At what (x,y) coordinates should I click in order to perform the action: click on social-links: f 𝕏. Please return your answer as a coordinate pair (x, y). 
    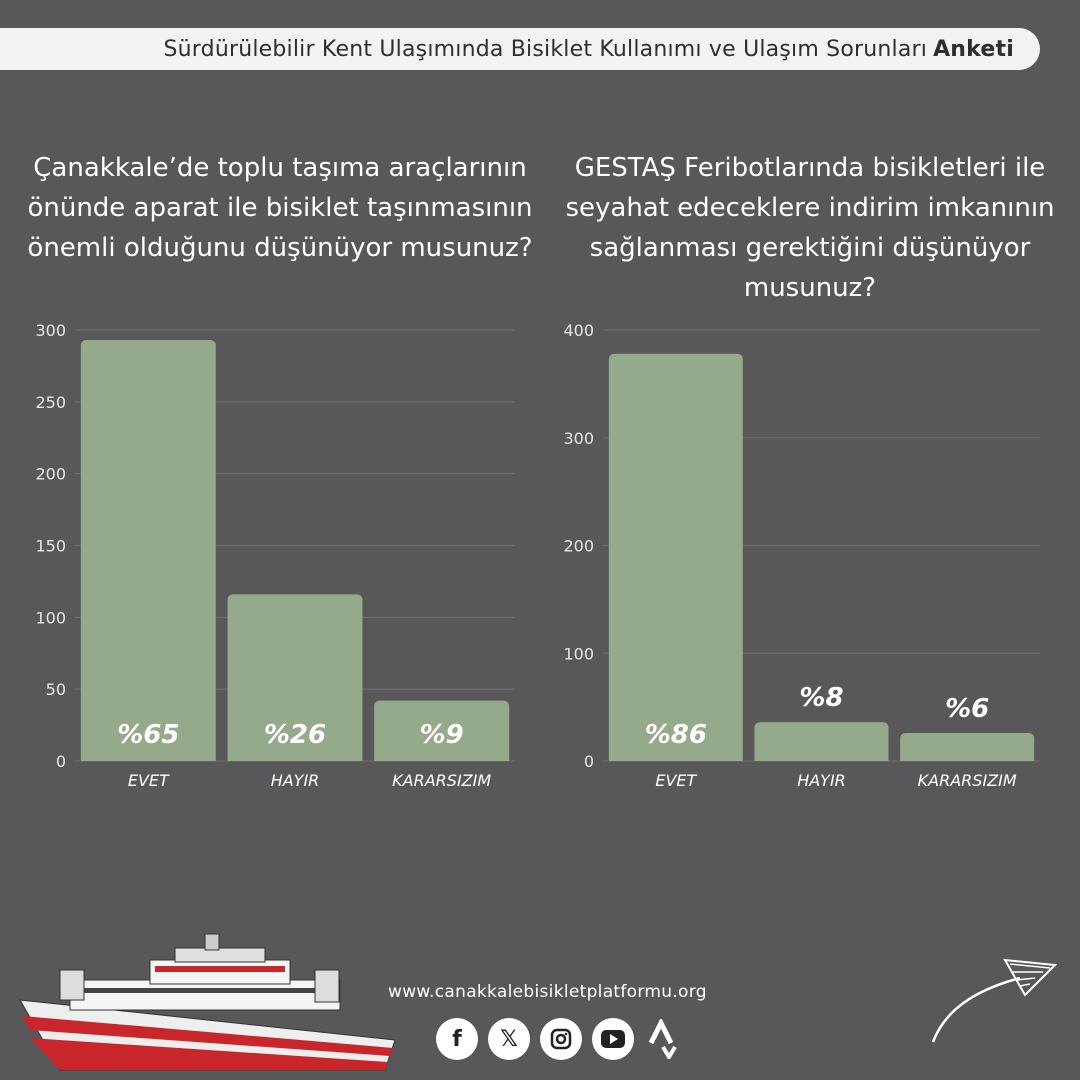
    Looking at the image, I should click on (559, 1039).